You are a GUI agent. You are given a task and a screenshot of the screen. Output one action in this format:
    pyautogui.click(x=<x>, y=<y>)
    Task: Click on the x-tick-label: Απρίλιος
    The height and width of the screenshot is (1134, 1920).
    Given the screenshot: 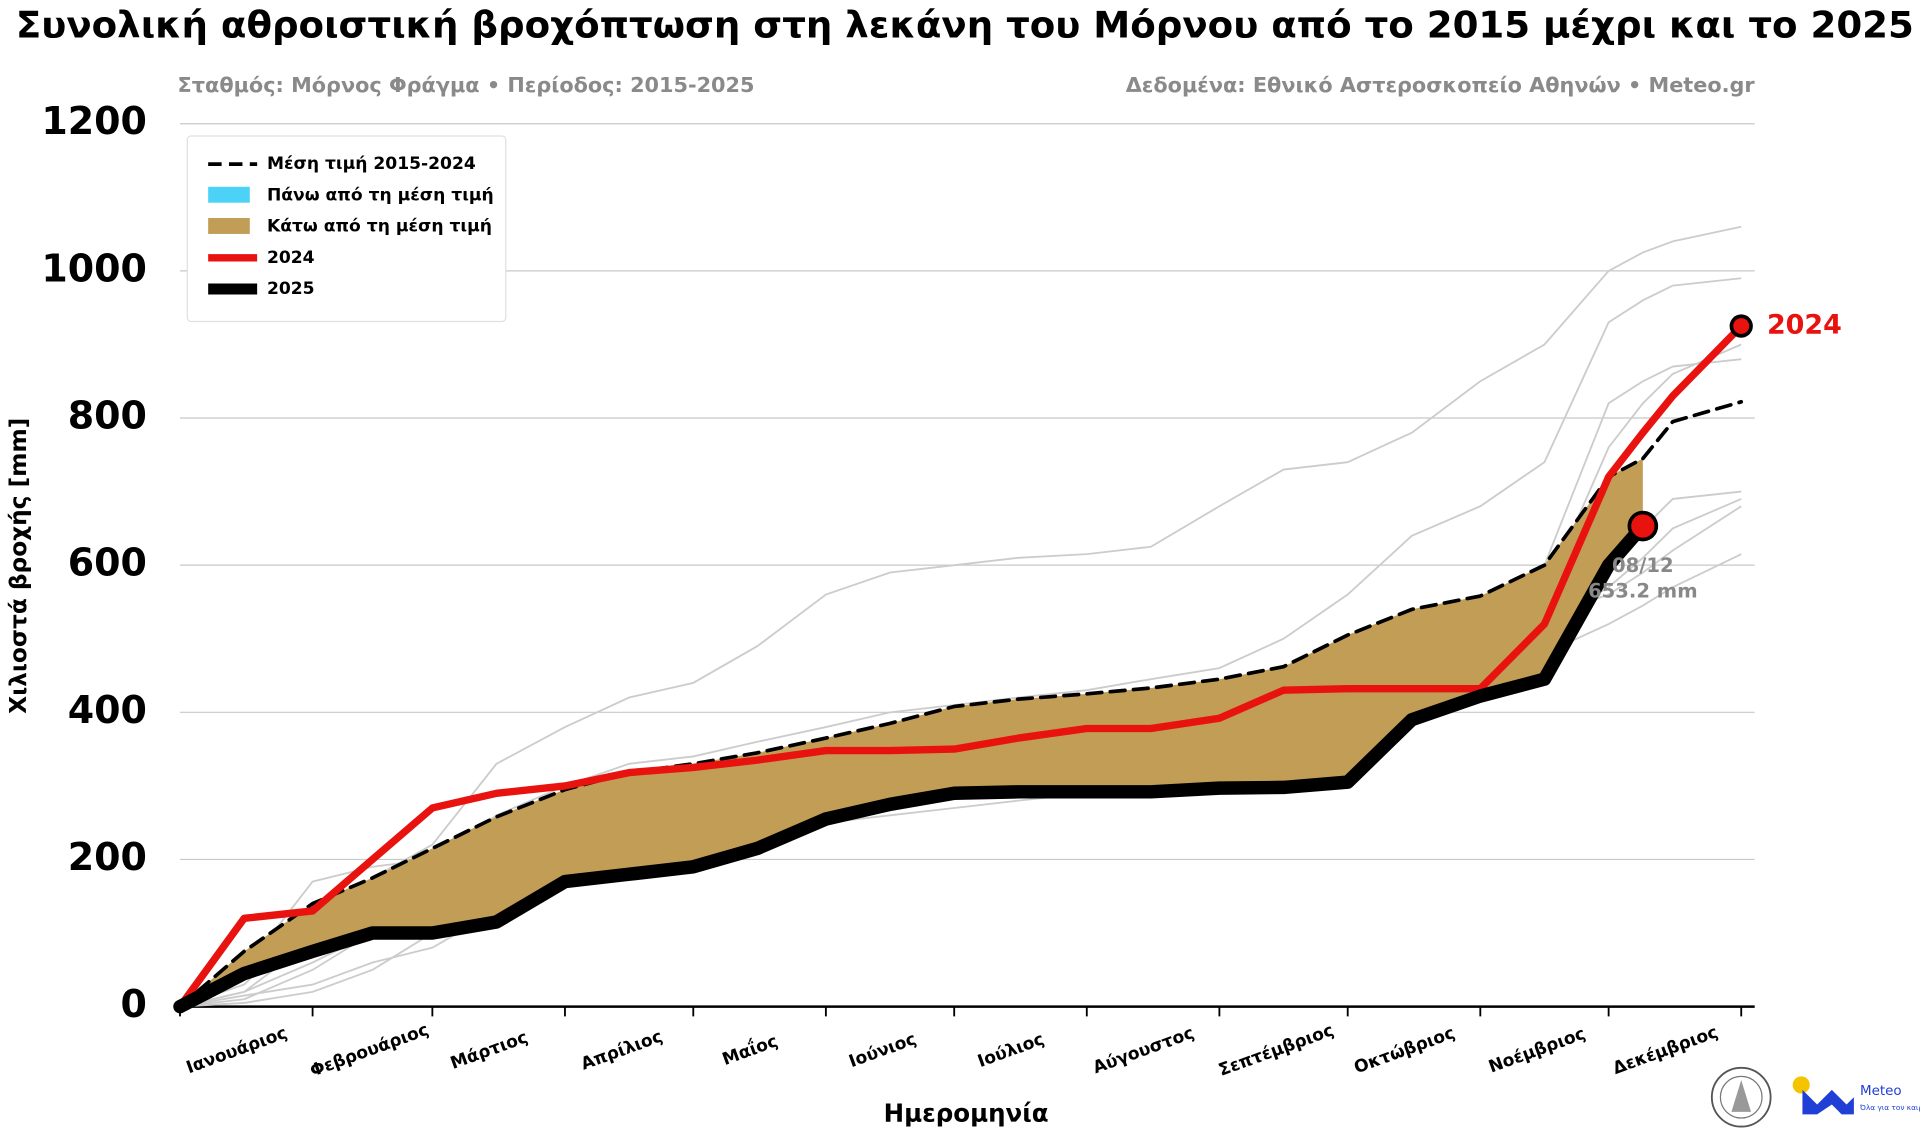 What is the action you would take?
    pyautogui.click(x=621, y=1051)
    